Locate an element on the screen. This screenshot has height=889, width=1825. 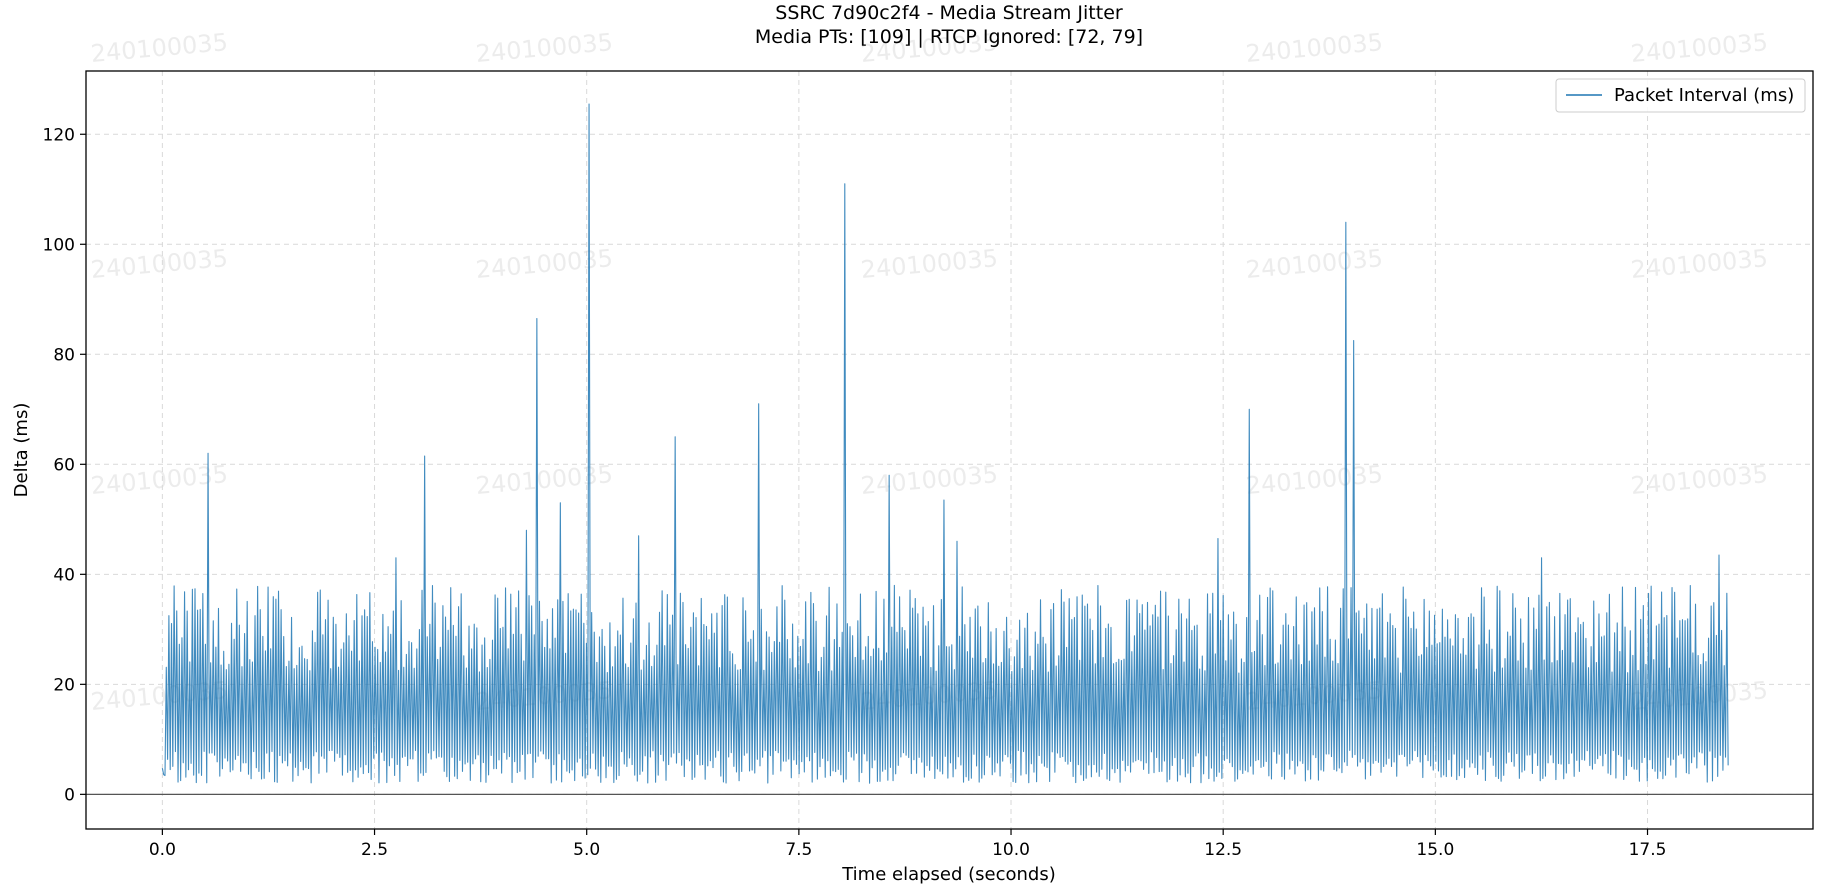
chart-title: SSRC 7d90c2f4 - Media Stream Jitter is located at coordinates (949, 13).